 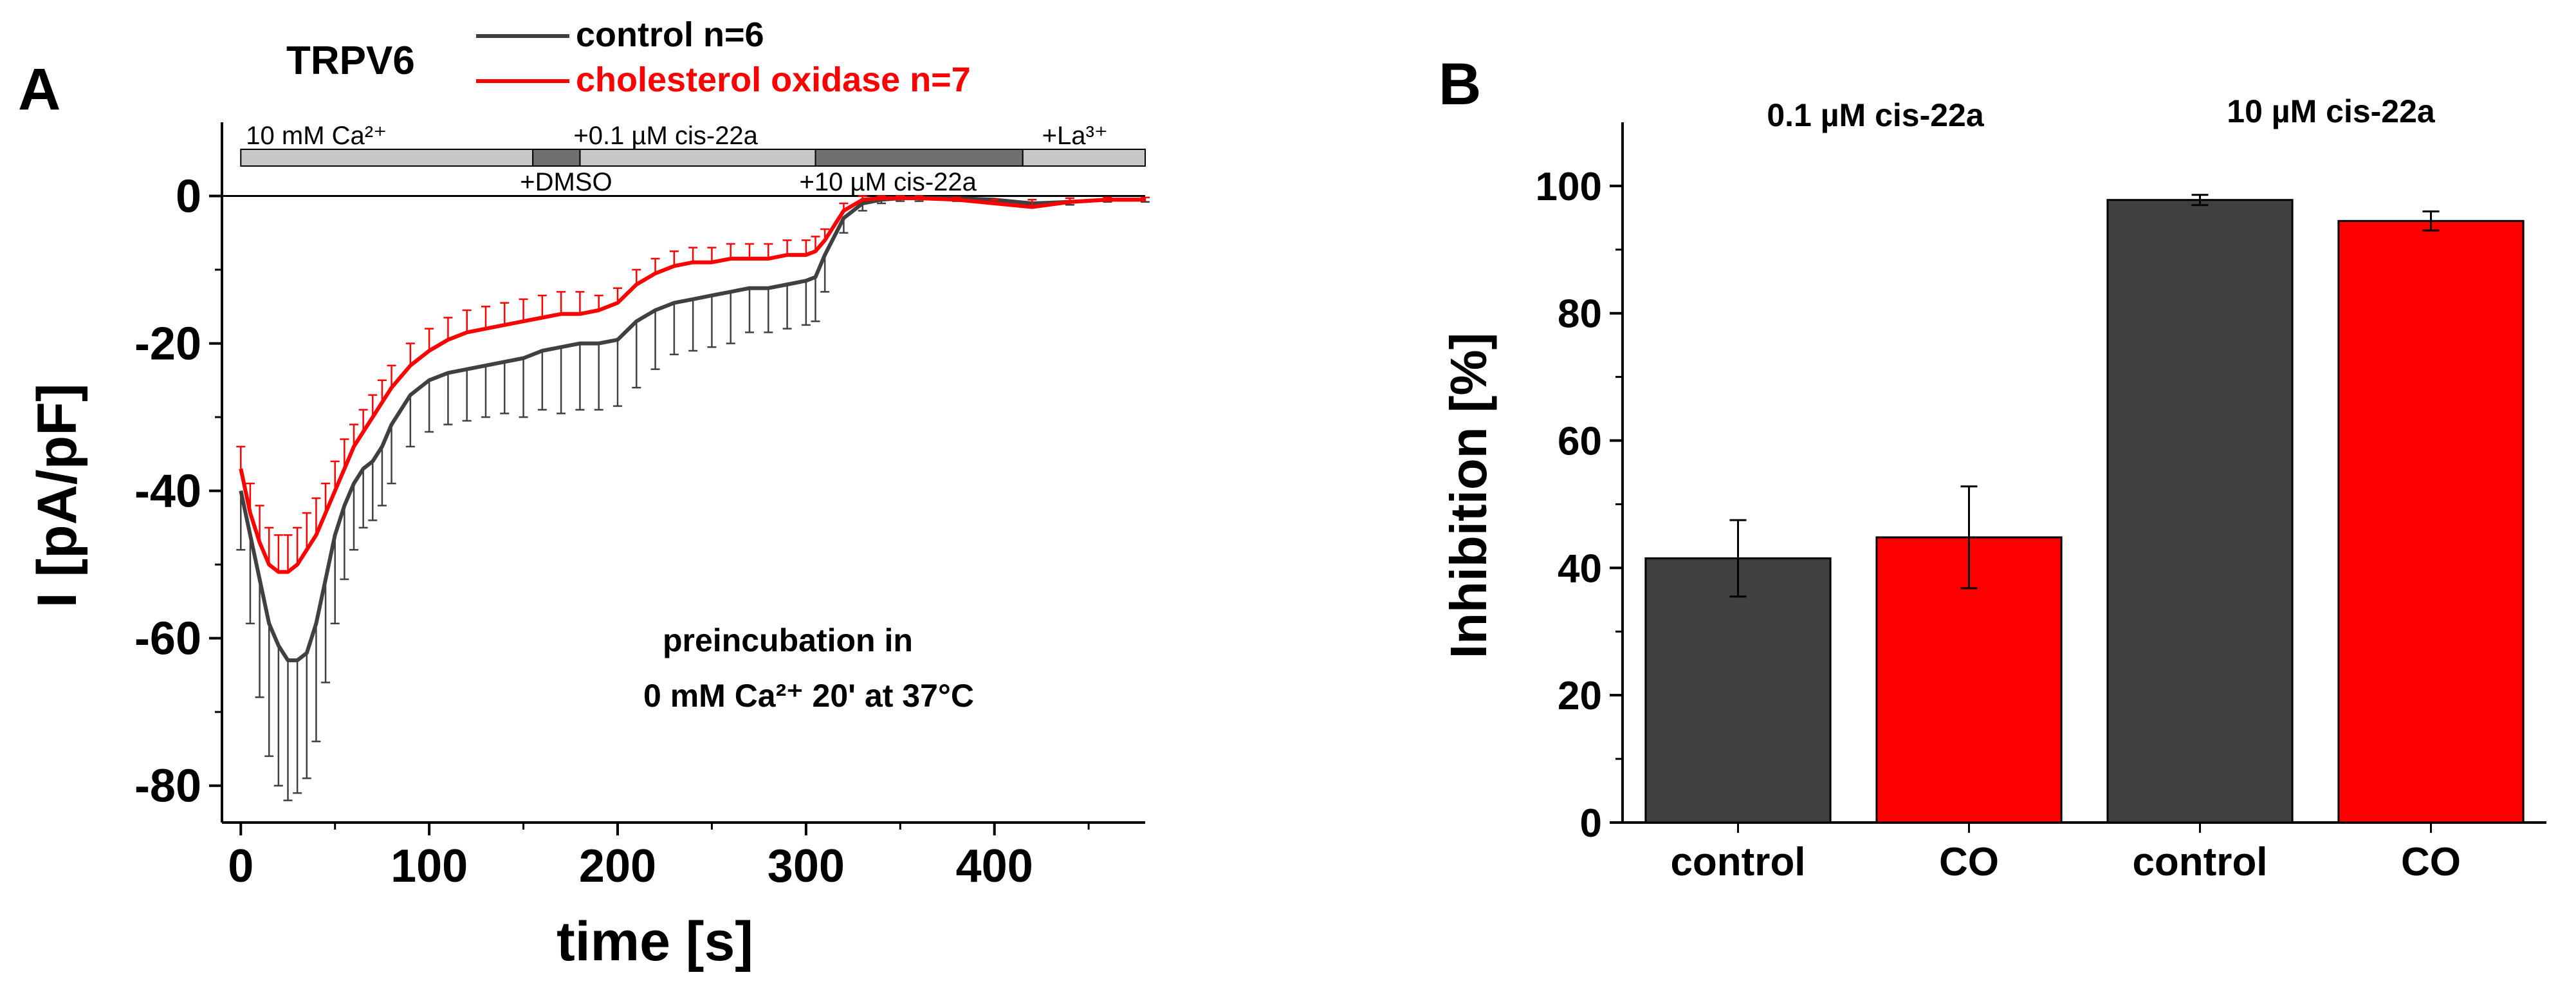 I want to click on application-label: +0.1 µM cis-22a, so click(x=665, y=136).